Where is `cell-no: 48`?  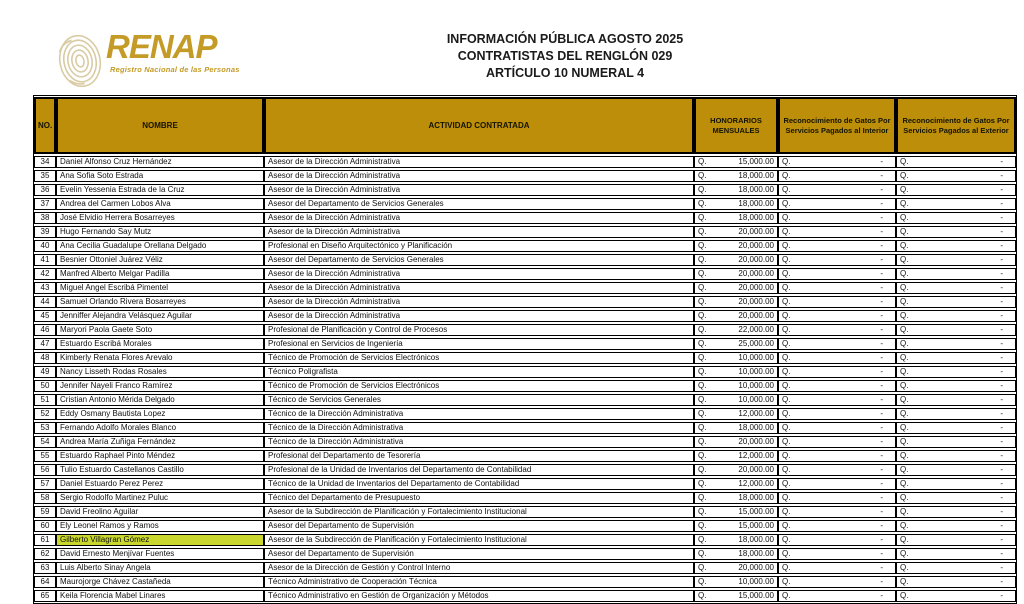 cell-no: 48 is located at coordinates (45, 358).